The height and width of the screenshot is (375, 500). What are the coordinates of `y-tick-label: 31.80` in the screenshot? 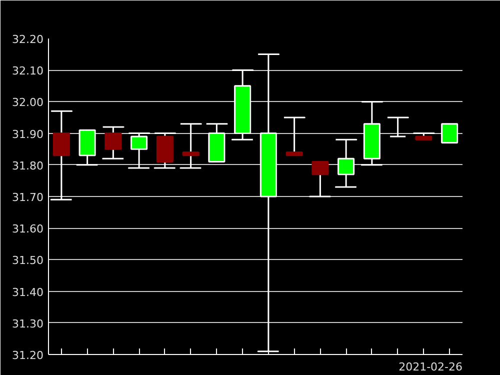 It's located at (28, 165).